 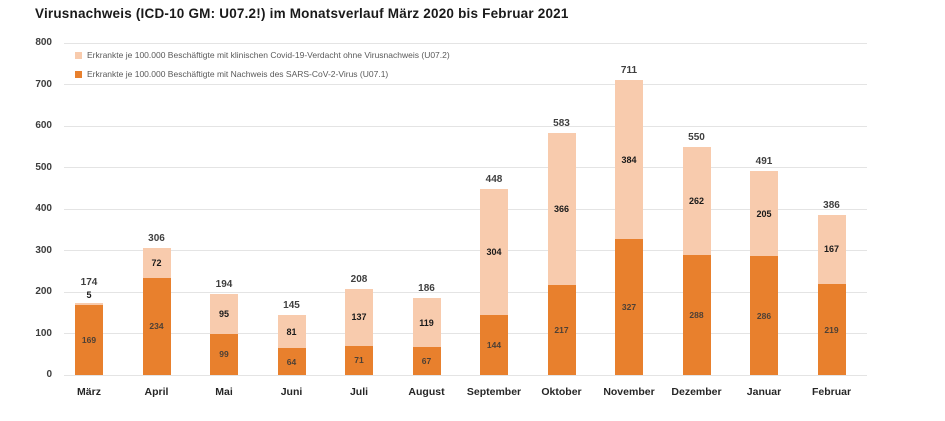 I want to click on bar-segment-u072-Januar, so click(x=764, y=214).